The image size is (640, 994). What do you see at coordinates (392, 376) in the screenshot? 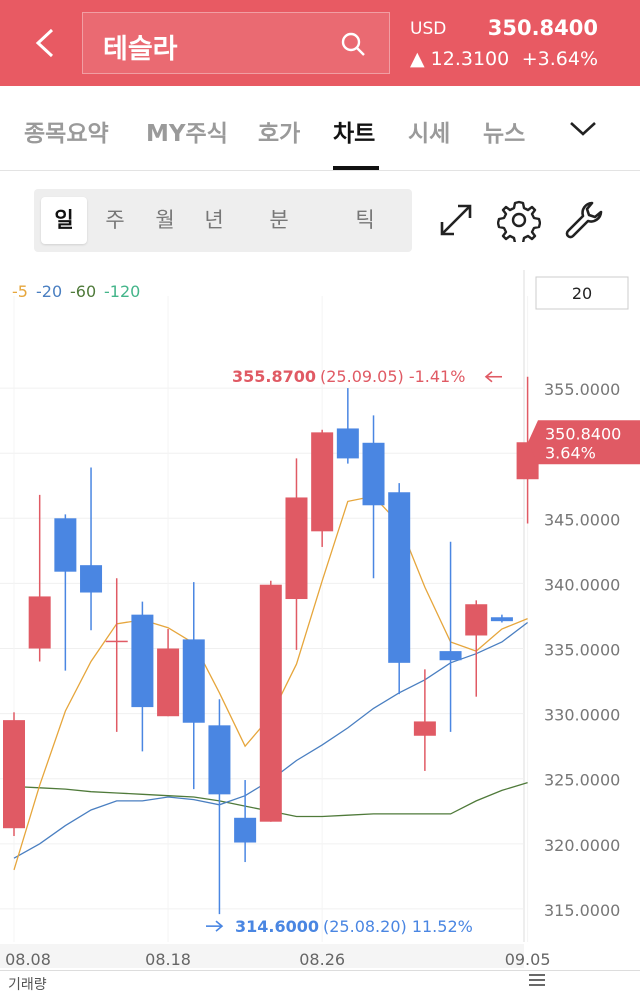
I see `high-price-detail: (25.09.05) -1.41%` at bounding box center [392, 376].